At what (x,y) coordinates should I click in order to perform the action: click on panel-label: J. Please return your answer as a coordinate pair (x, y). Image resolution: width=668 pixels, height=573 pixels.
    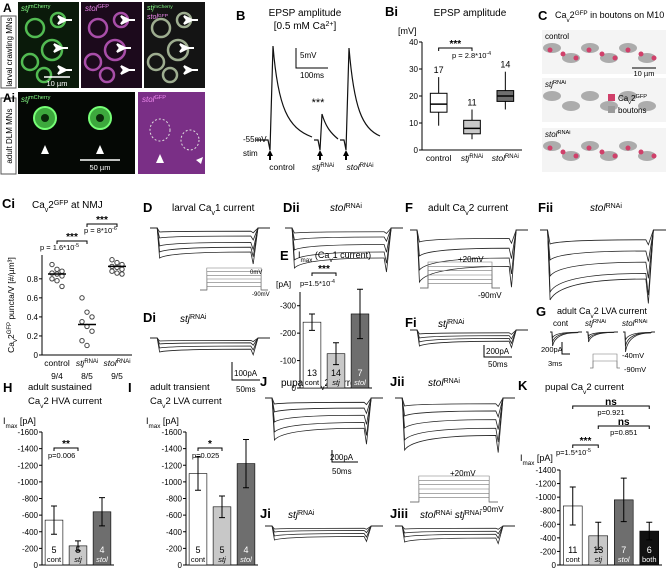
    Looking at the image, I should click on (263, 381).